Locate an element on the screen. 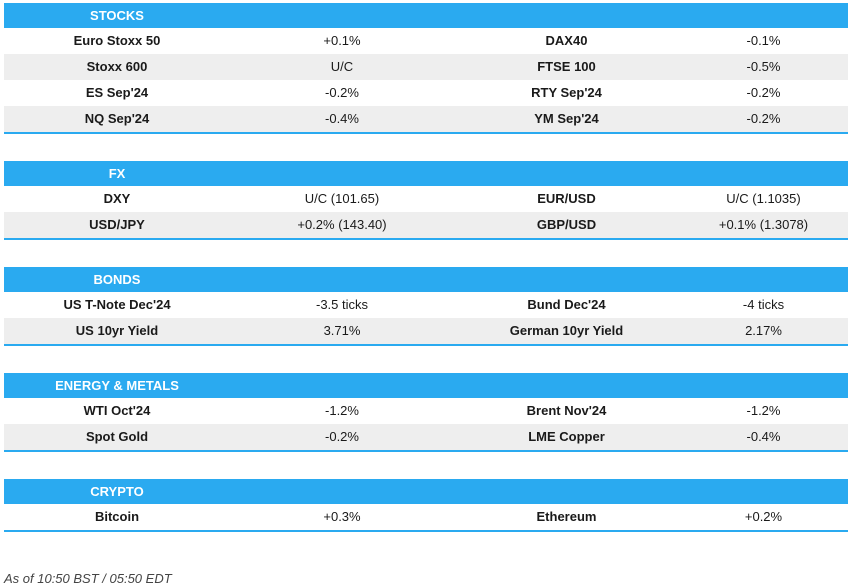 Image resolution: width=848 pixels, height=588 pixels. instrument-name: Ethereum is located at coordinates (566, 516).